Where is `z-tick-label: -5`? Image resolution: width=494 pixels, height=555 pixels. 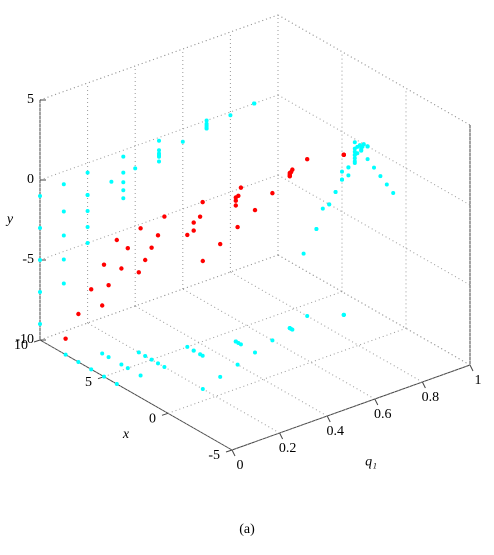
z-tick-label: -5 is located at coordinates (28, 259).